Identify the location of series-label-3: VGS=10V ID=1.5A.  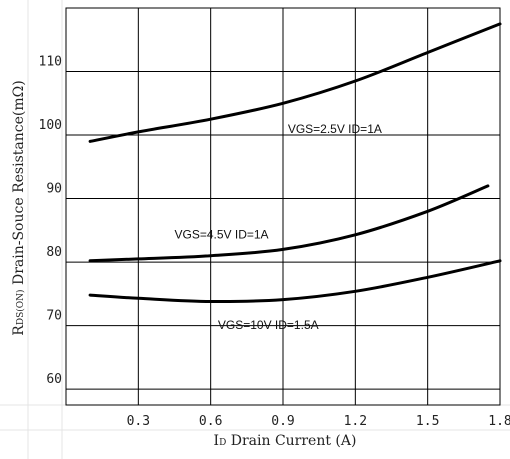
(268, 325).